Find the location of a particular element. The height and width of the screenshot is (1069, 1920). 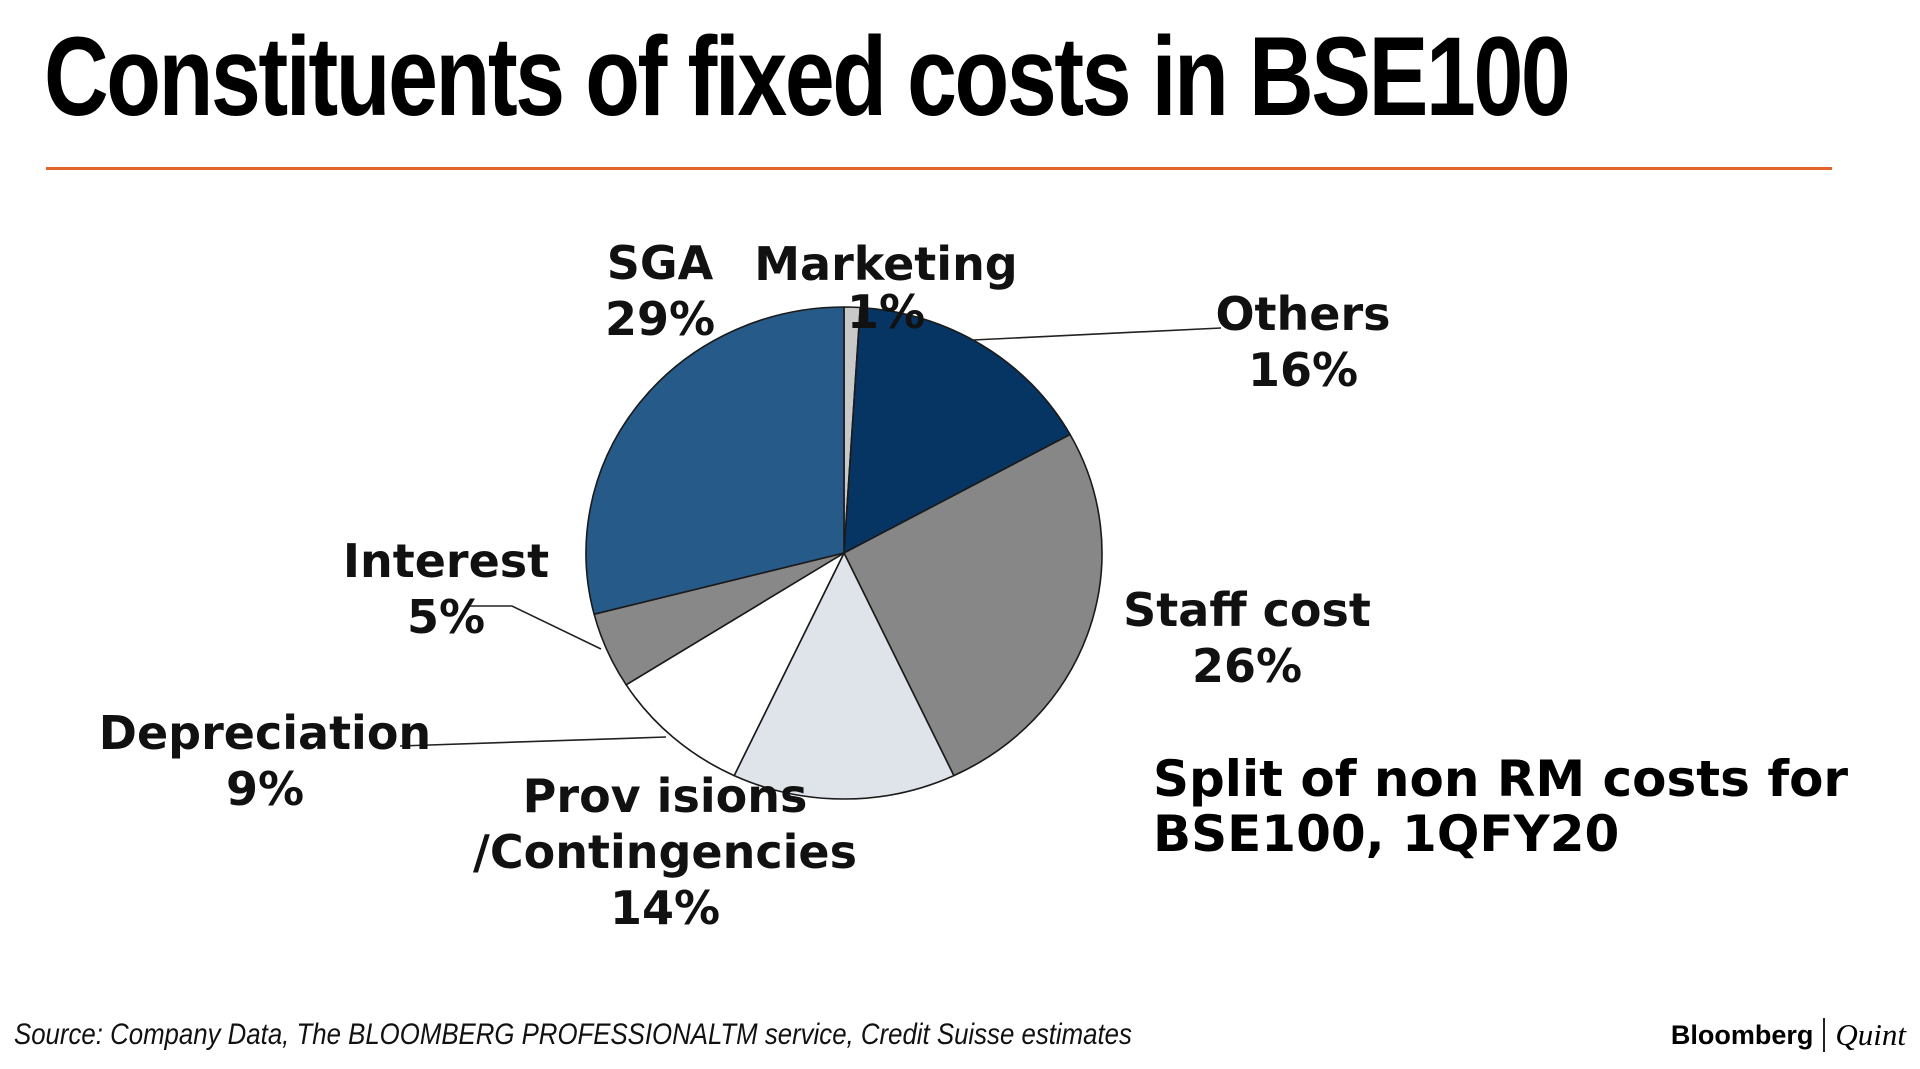

page-title: Constituents of fixed costs in BSE100 is located at coordinates (807, 76).